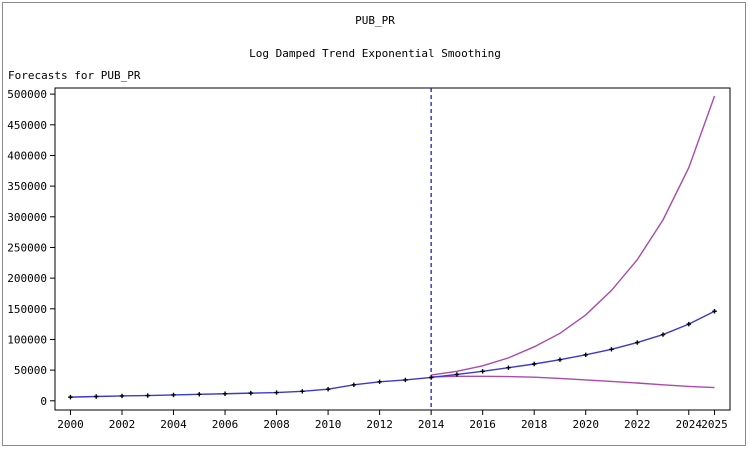 The width and height of the screenshot is (750, 450). What do you see at coordinates (27, 217) in the screenshot?
I see `y-tick-label: 300000` at bounding box center [27, 217].